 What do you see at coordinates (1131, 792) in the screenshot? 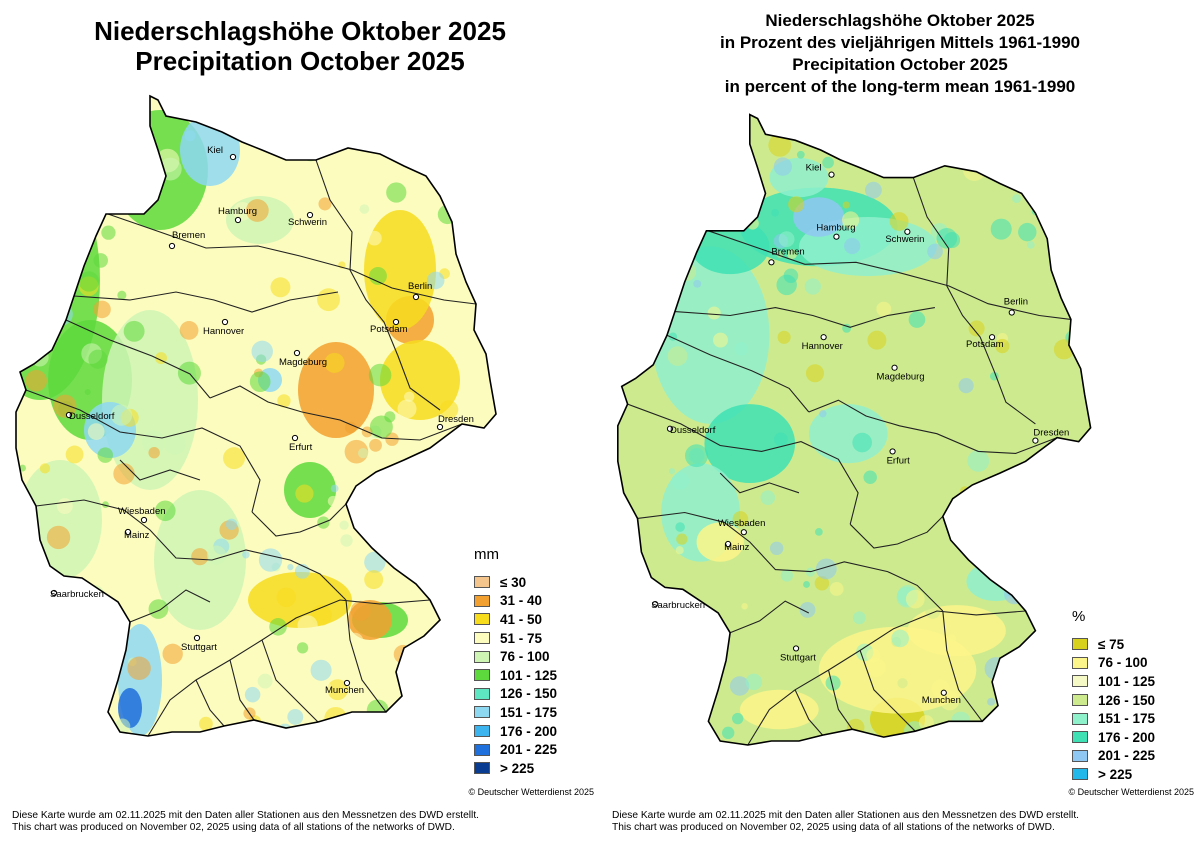
I see `copyright-text: © Deutscher Wetterdienst 2025` at bounding box center [1131, 792].